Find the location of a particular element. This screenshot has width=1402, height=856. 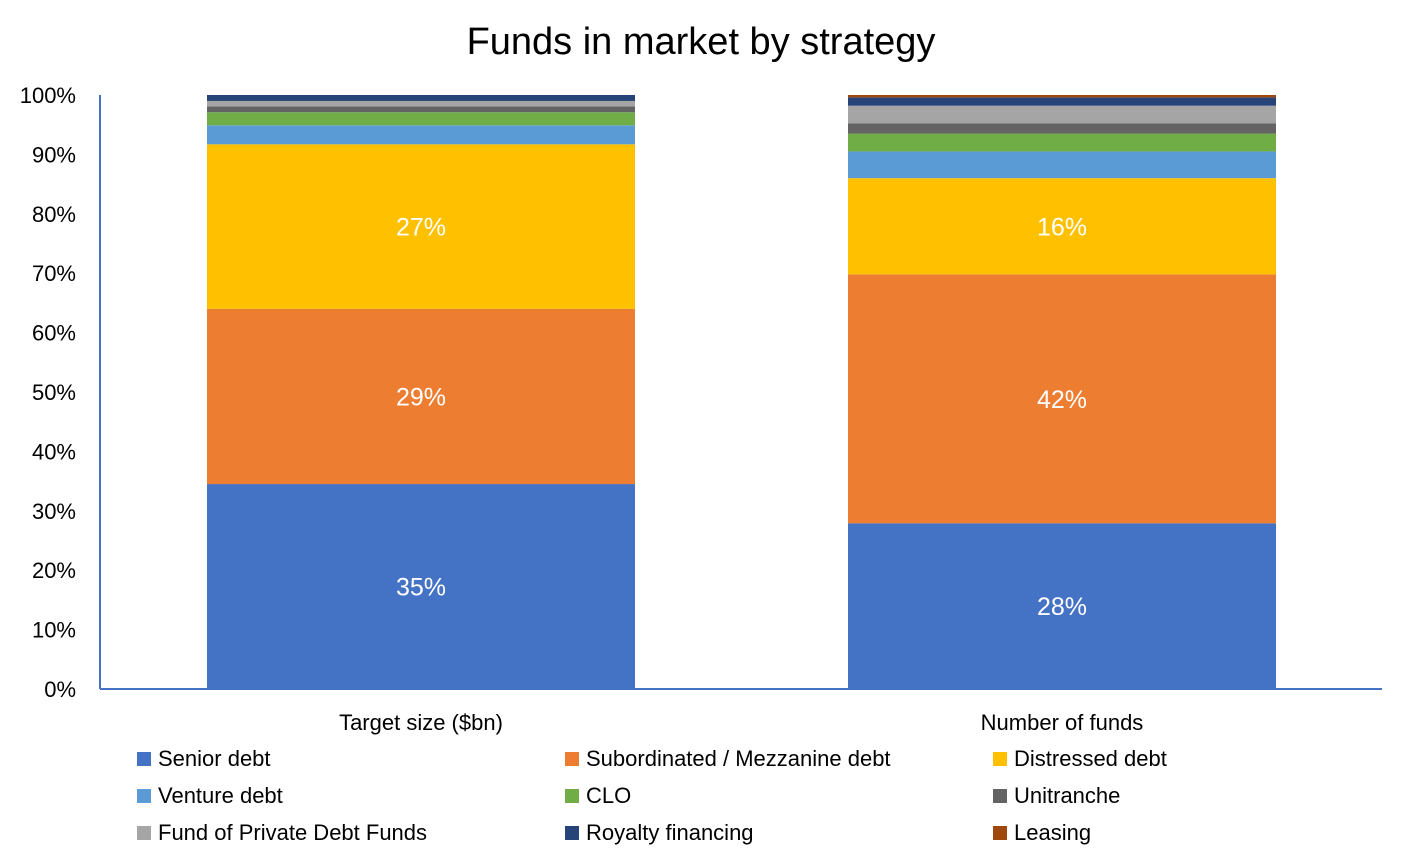

x-category-label: Target size ($bn) is located at coordinates (421, 722).